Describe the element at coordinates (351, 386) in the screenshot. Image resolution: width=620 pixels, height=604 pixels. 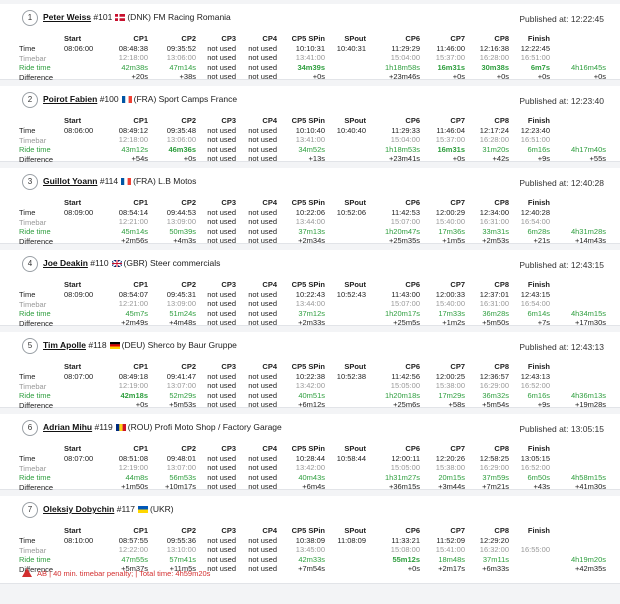
I see `cell-b` at that location.